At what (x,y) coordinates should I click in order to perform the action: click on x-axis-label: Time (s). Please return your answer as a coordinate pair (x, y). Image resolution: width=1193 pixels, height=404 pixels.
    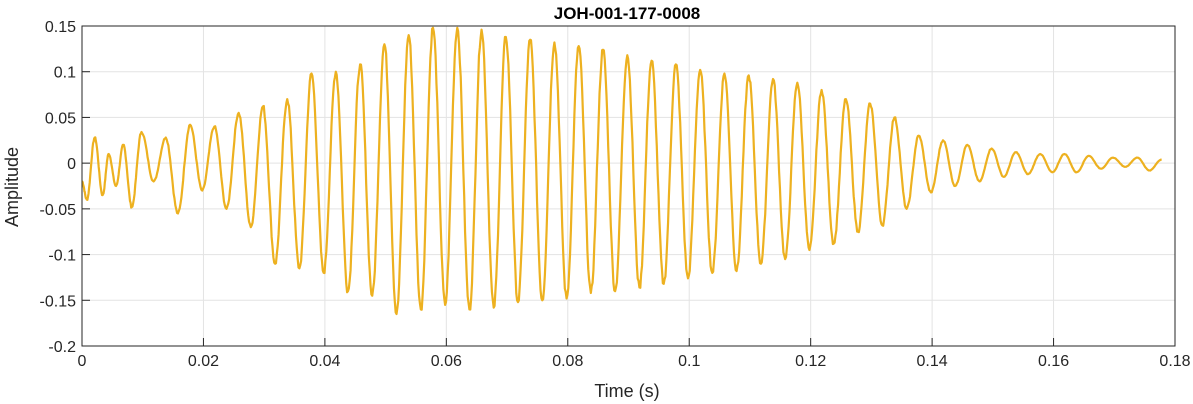
    Looking at the image, I should click on (626, 391).